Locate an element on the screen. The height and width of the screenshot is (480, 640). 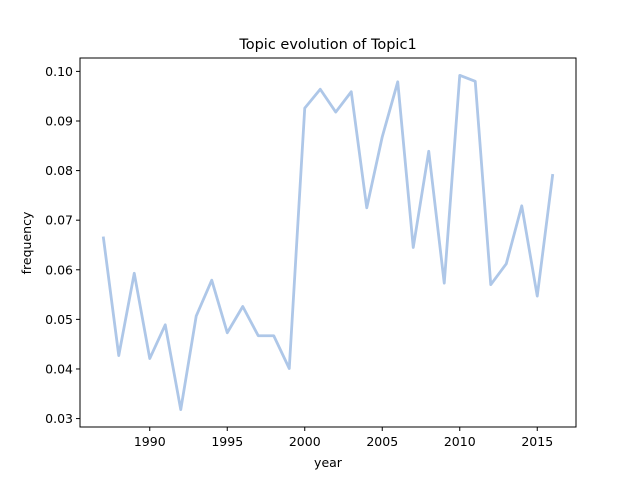
x-tick-label: 2005 is located at coordinates (382, 441).